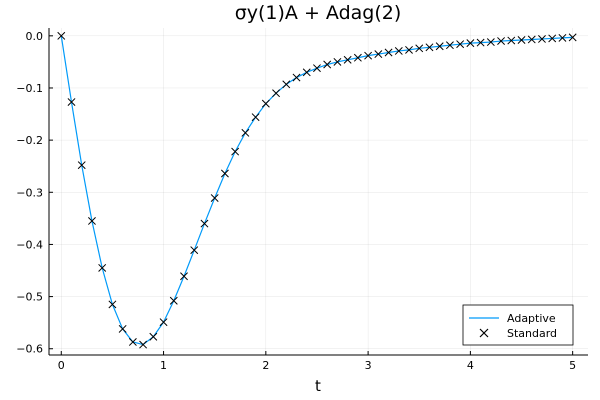 The image size is (600, 400). Describe the element at coordinates (318, 386) in the screenshot. I see `x-axis-label: t` at that location.